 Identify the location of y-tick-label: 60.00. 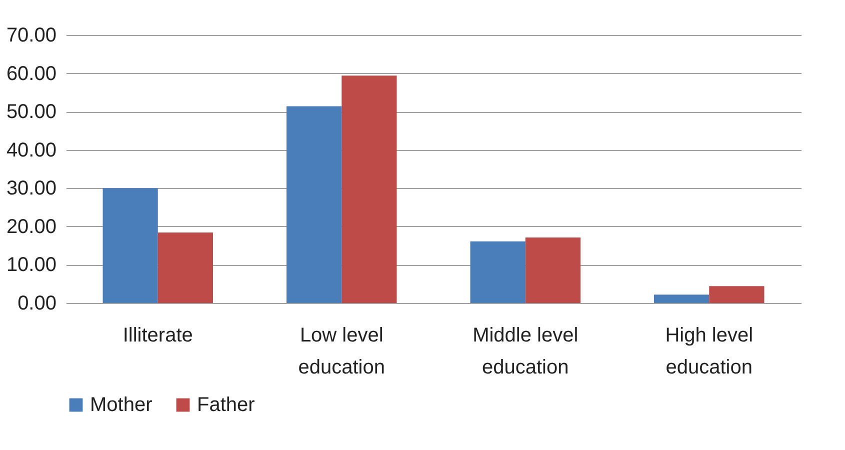
(31, 73).